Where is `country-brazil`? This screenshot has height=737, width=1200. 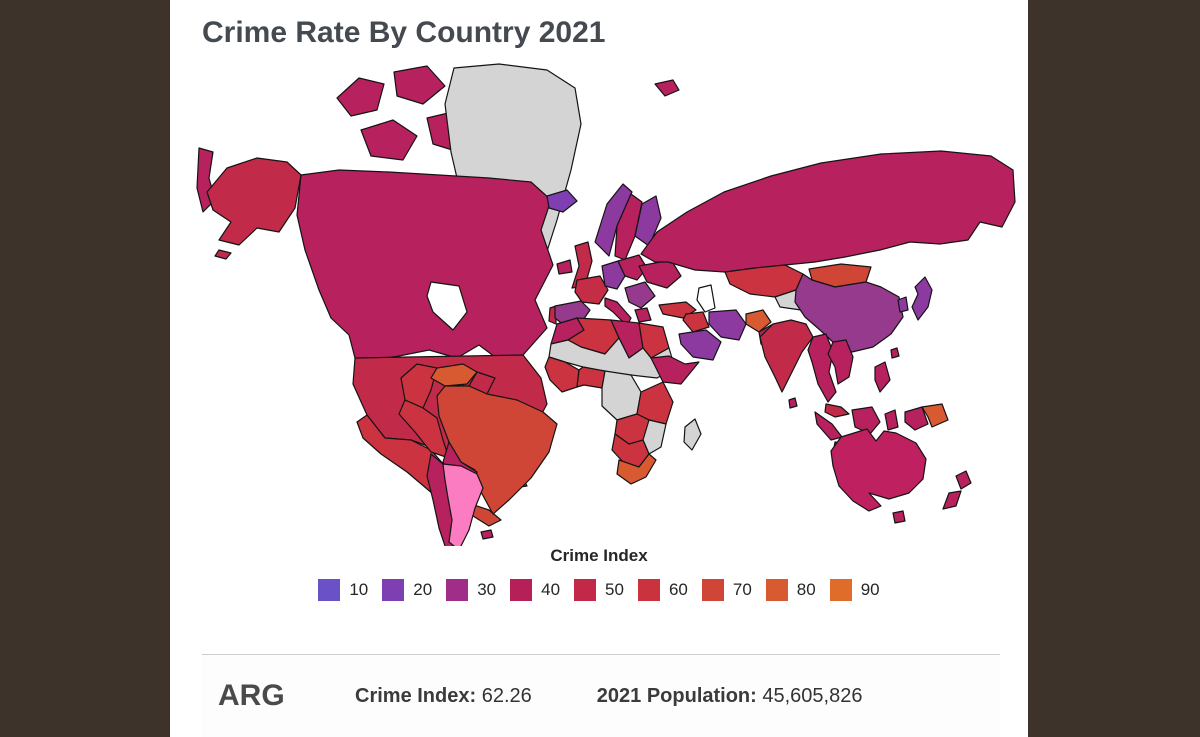 country-brazil is located at coordinates (497, 450).